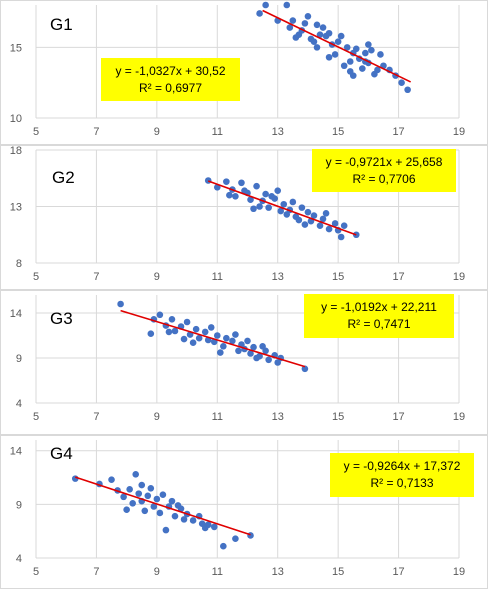  Describe the element at coordinates (378, 324) in the screenshot. I see `r-squared-value: R² = 0,7471` at that location.